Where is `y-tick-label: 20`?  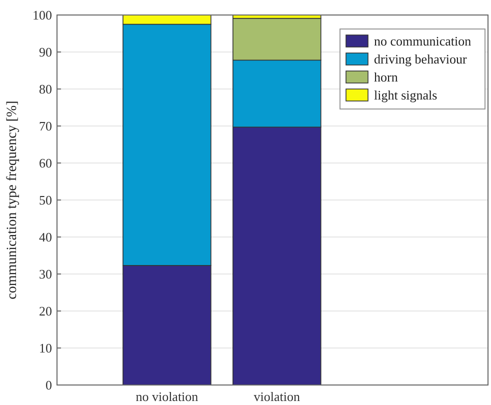 y-tick-label: 20 is located at coordinates (45, 311).